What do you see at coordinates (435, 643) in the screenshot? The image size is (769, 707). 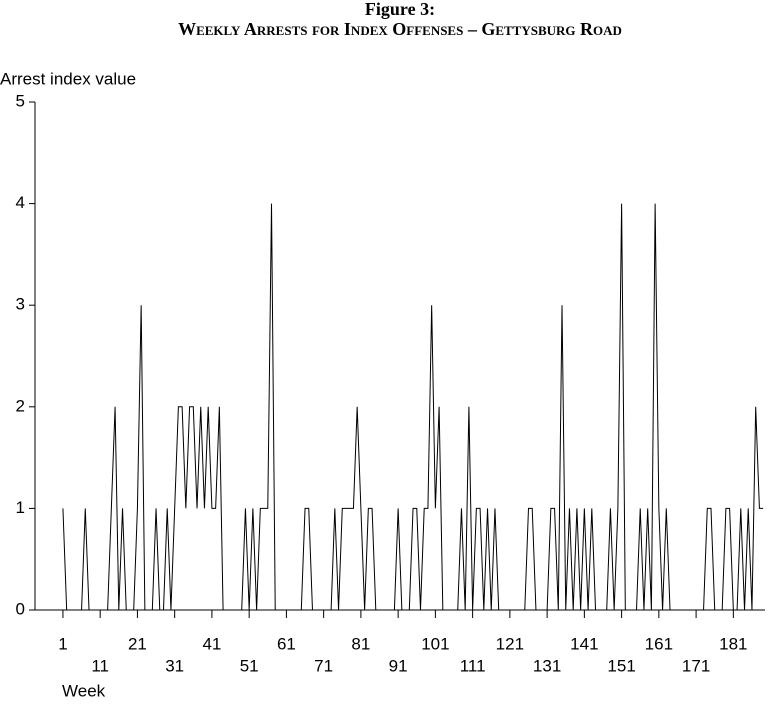 I see `x-tick-label: 101` at bounding box center [435, 643].